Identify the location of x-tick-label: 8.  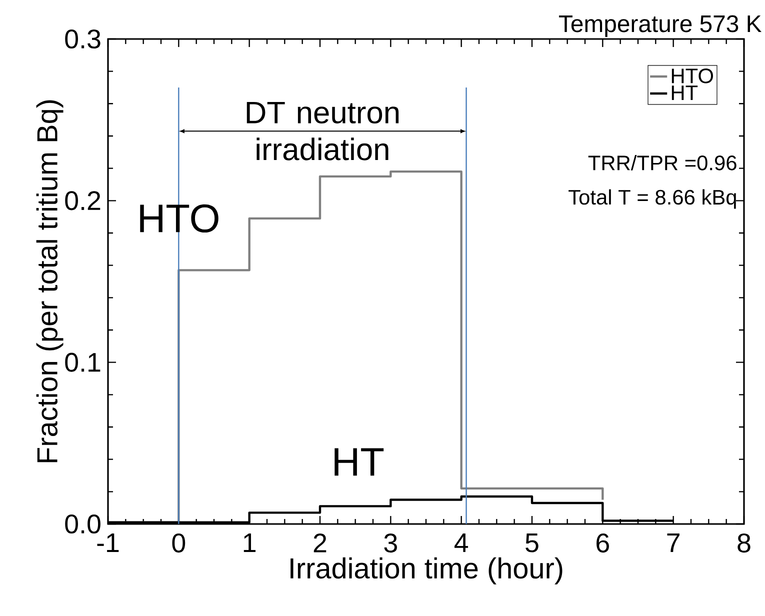
(744, 543).